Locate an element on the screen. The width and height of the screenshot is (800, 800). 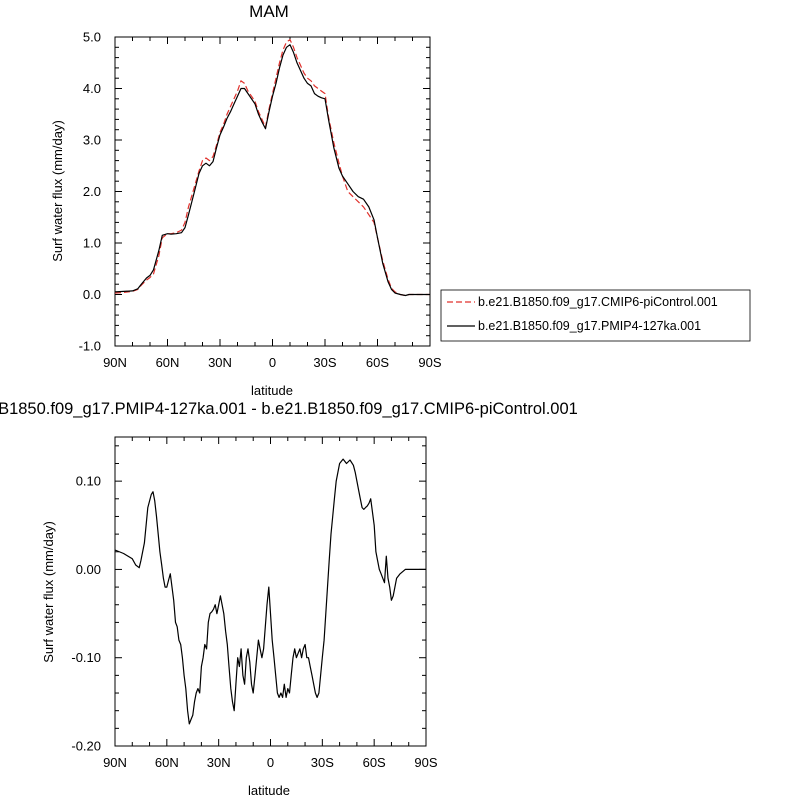
top-chart-y-axis-label: Surf water flux (mm/day) is located at coordinates (57, 191).